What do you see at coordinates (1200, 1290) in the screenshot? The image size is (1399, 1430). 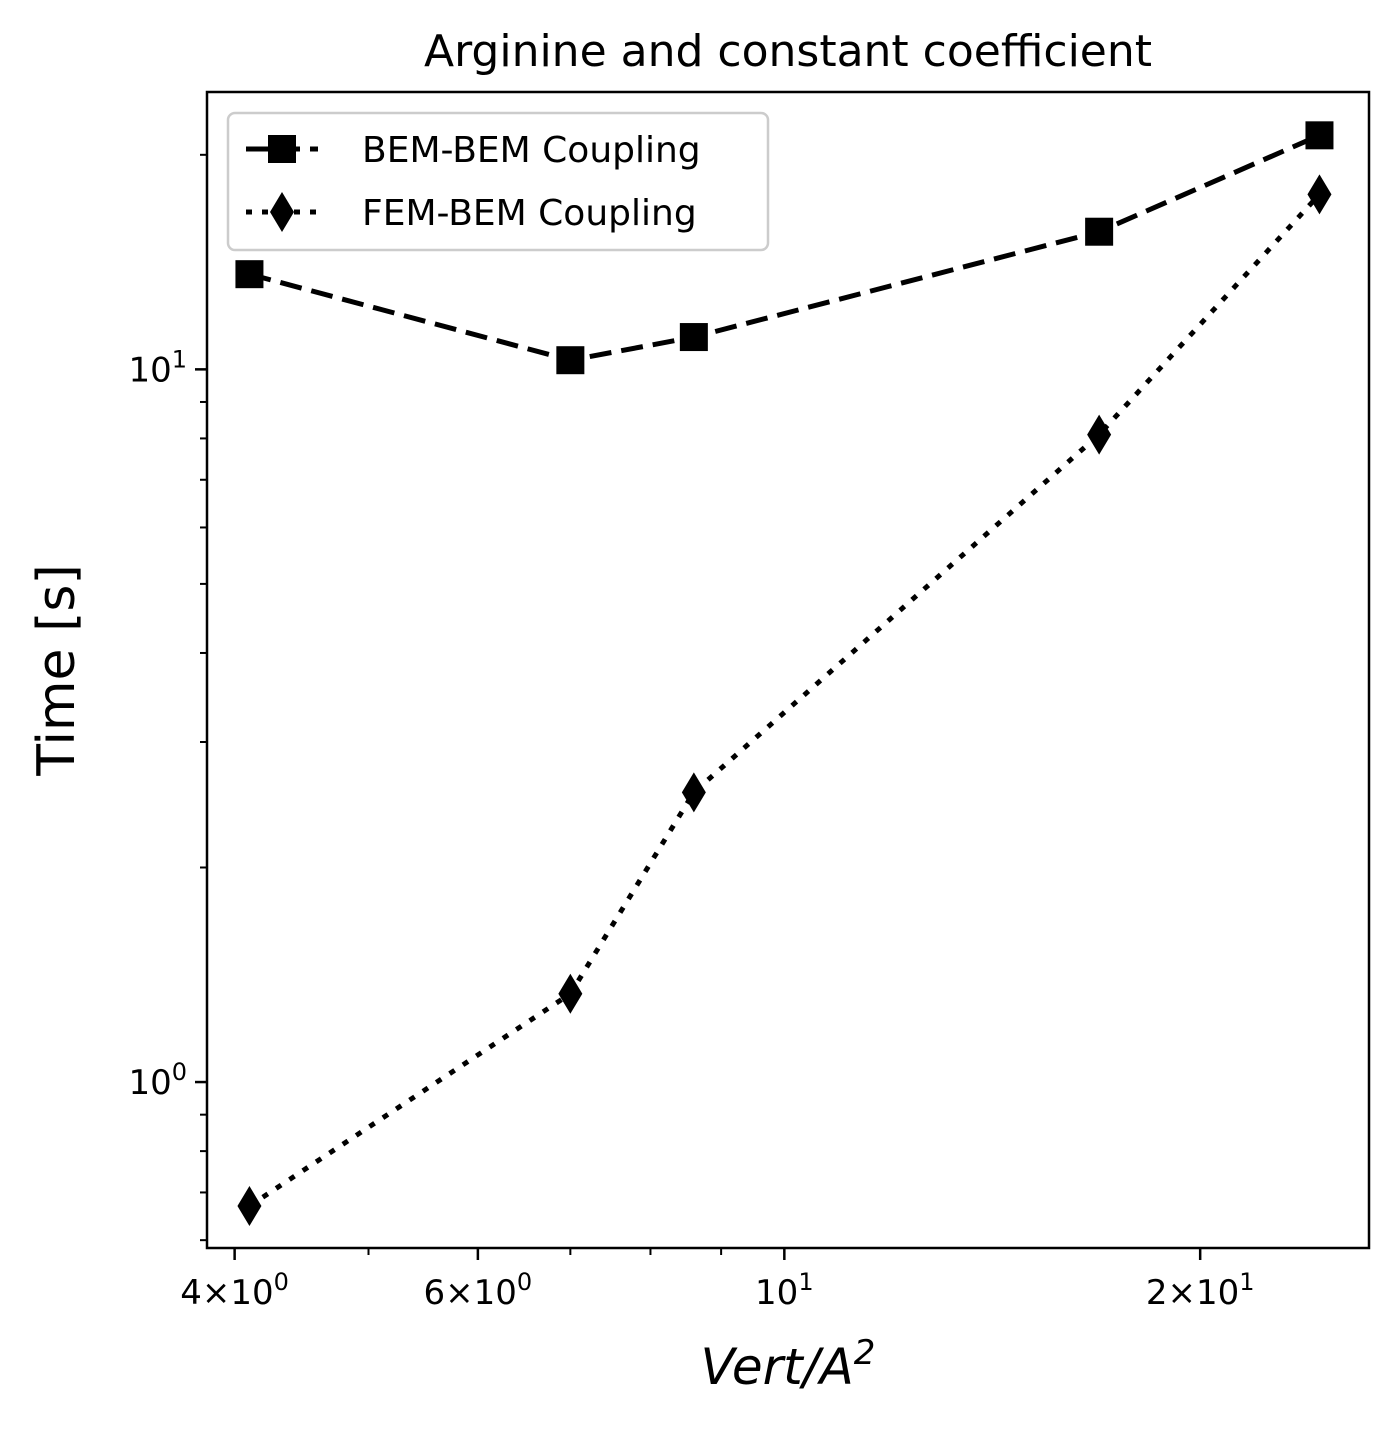 I see `x-tick-label: 2×101` at bounding box center [1200, 1290].